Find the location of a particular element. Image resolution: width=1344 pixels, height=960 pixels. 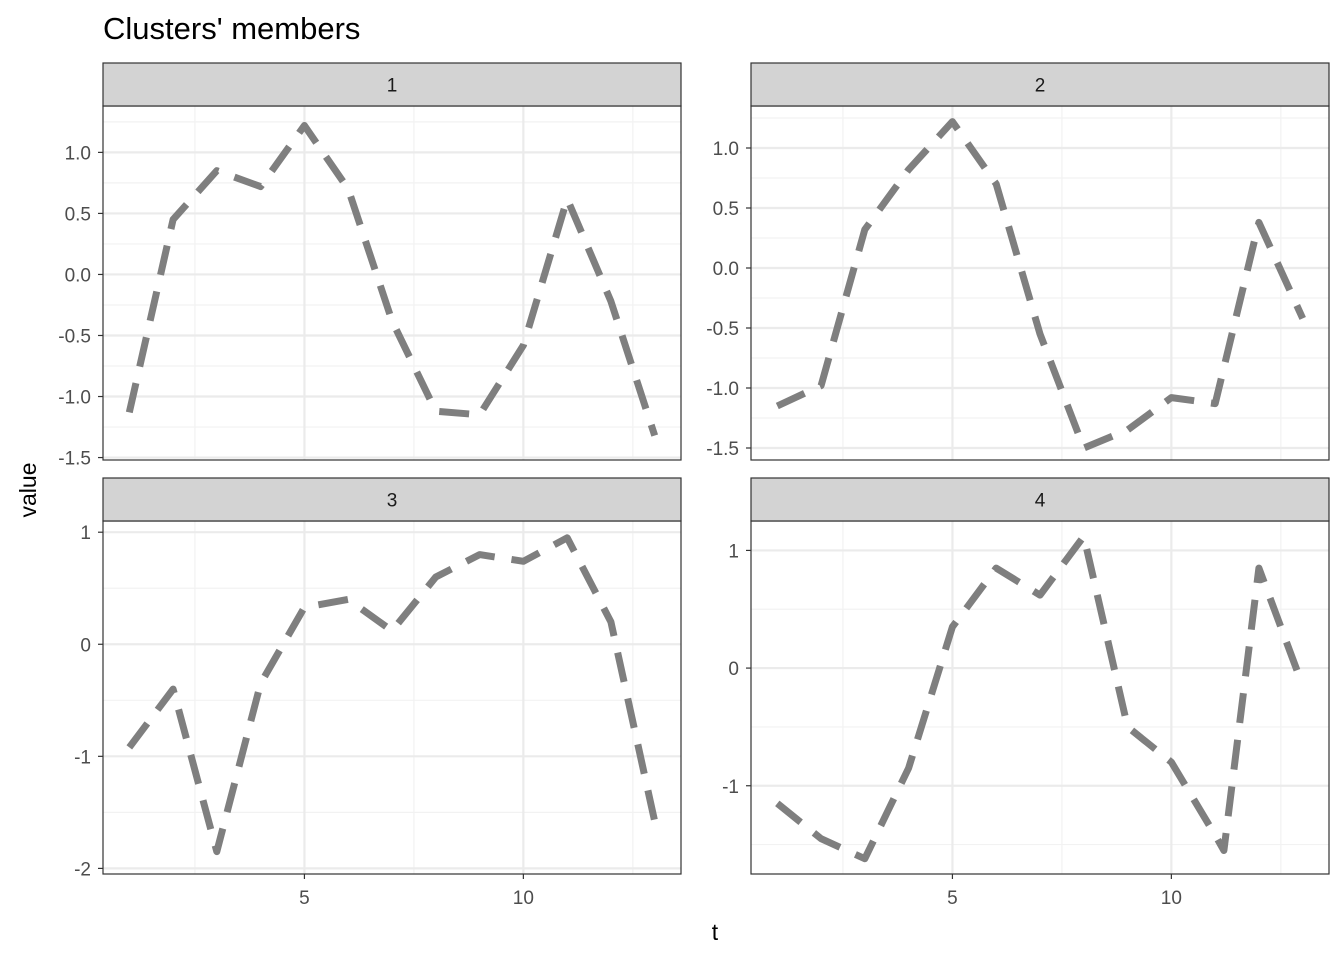

facet-strip-label: 1 is located at coordinates (392, 86).